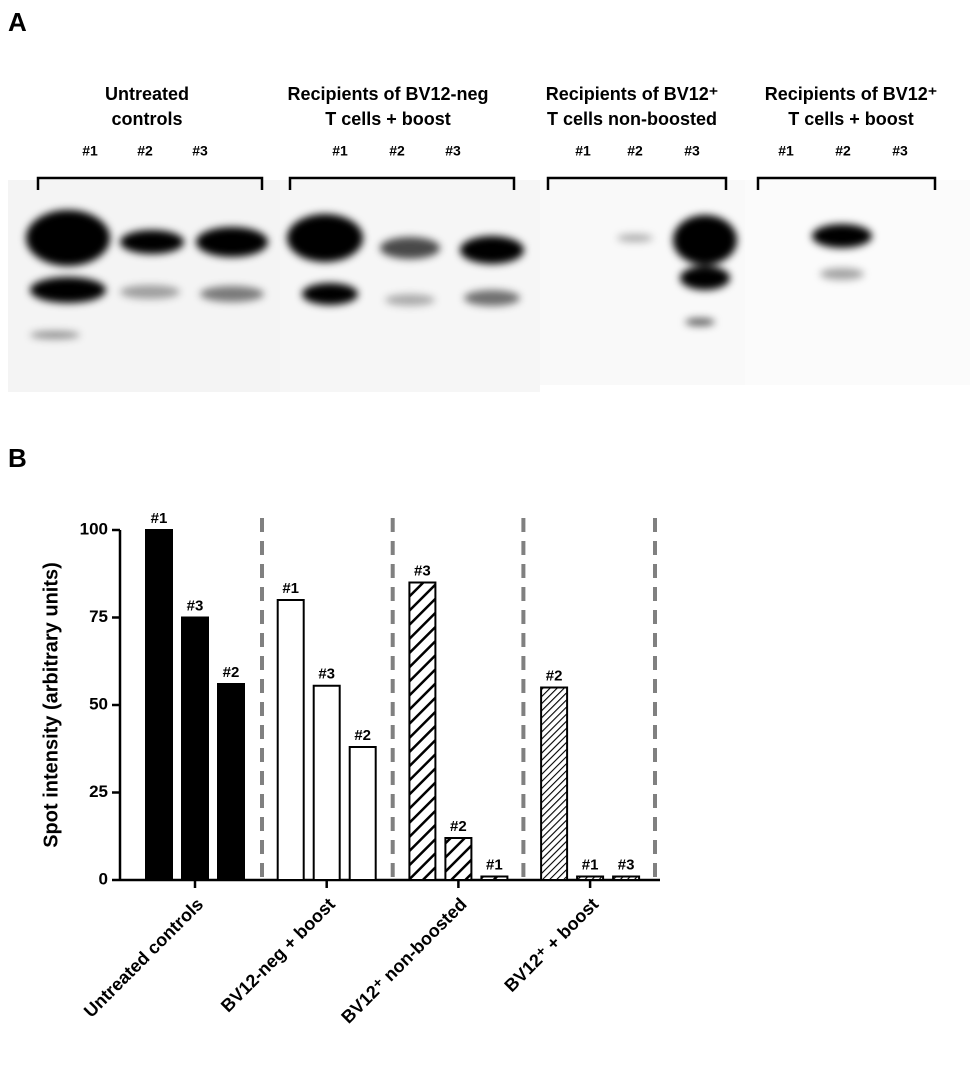 The height and width of the screenshot is (1066, 980). What do you see at coordinates (632, 119) in the screenshot?
I see `group-title: T cells non-boosted` at bounding box center [632, 119].